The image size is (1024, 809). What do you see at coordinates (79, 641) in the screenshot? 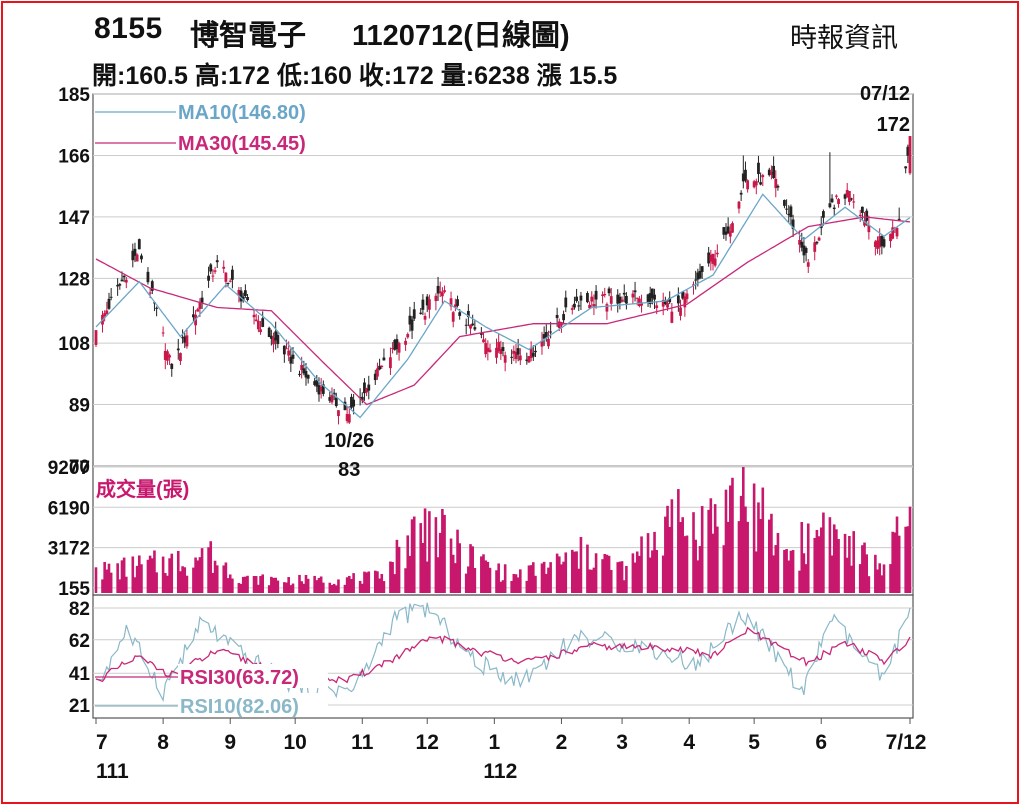
I see `rsi-tick-label: 62` at bounding box center [79, 641].